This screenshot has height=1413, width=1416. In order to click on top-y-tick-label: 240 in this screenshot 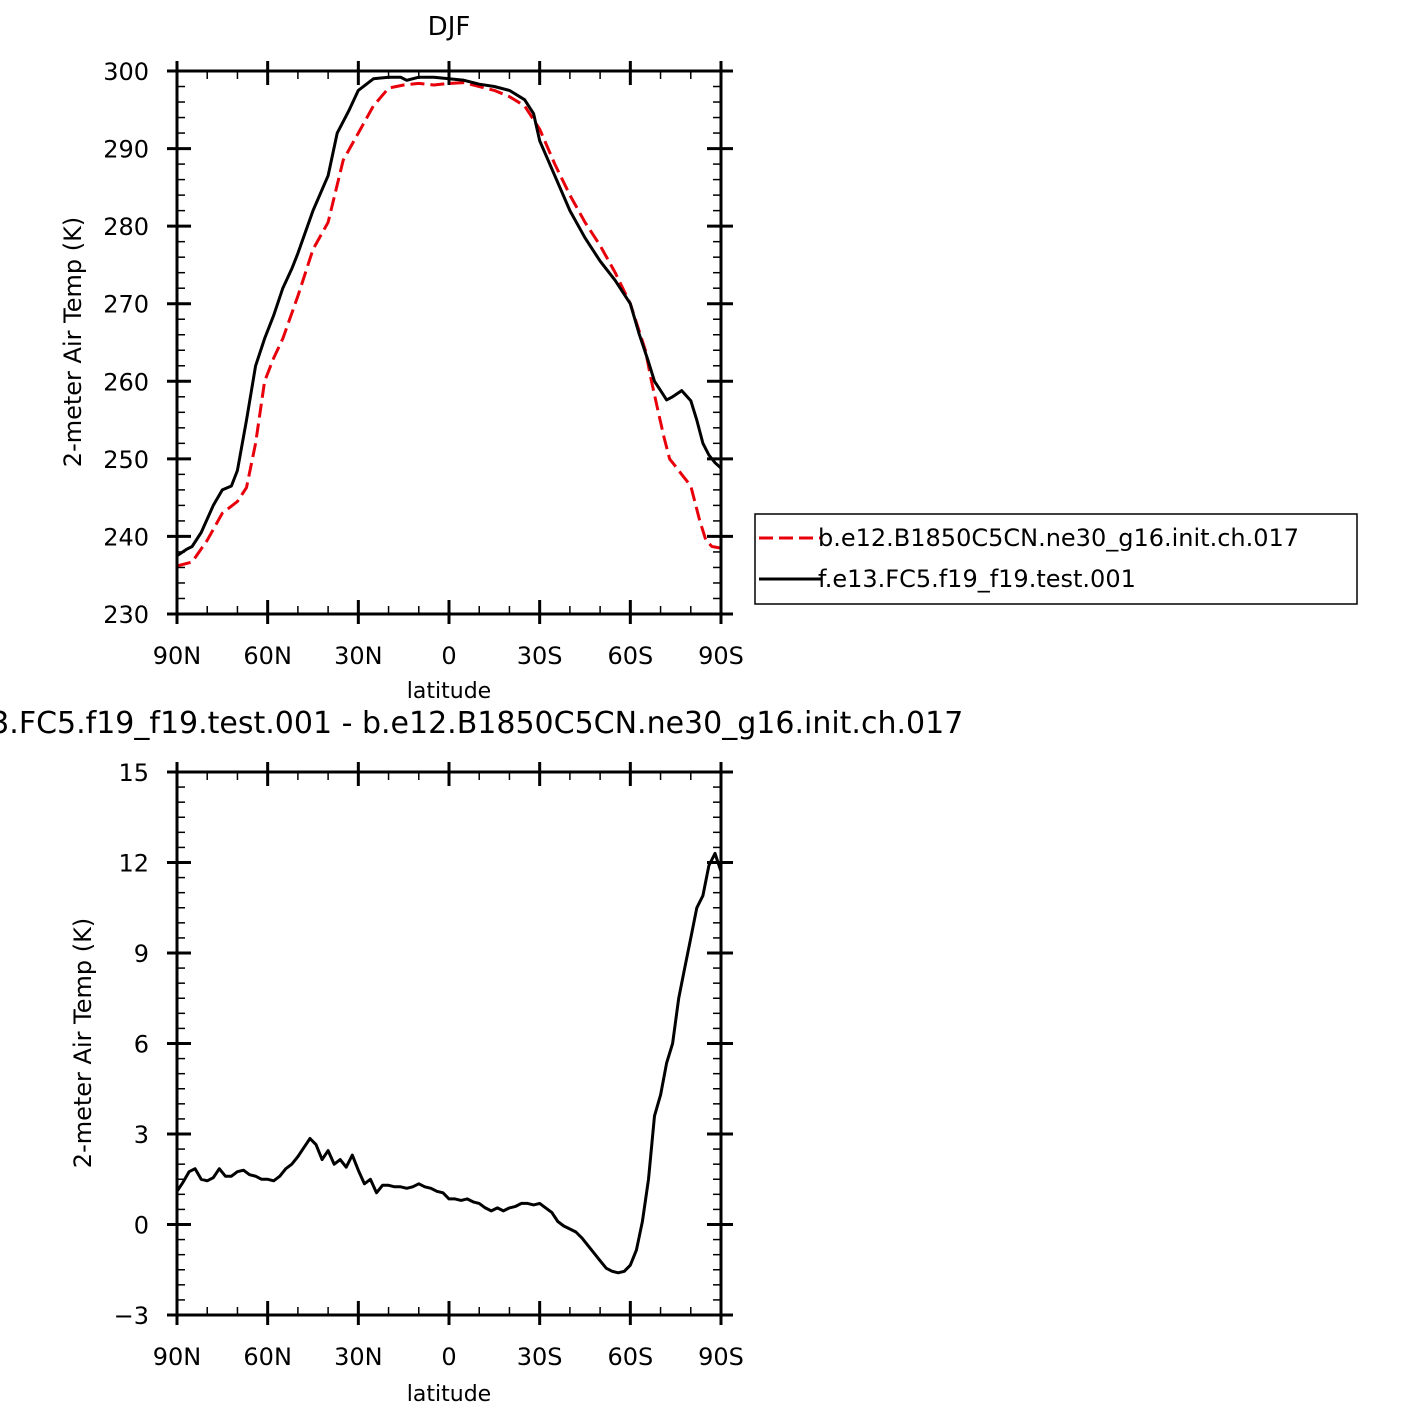, I will do `click(126, 537)`.